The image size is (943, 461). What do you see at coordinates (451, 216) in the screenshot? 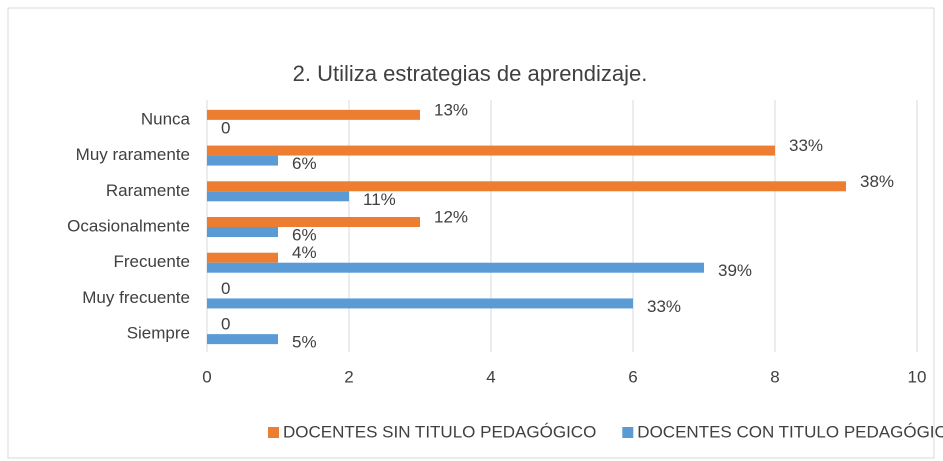
I see `data-label: 12%` at bounding box center [451, 216].